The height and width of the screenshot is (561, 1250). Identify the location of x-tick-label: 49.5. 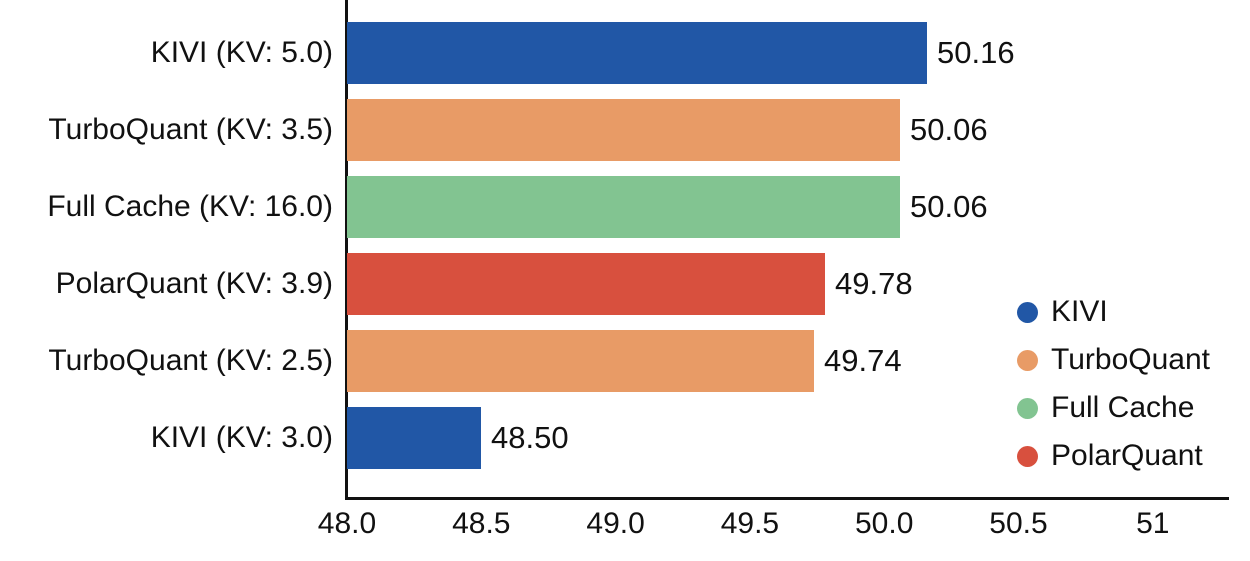
(750, 523).